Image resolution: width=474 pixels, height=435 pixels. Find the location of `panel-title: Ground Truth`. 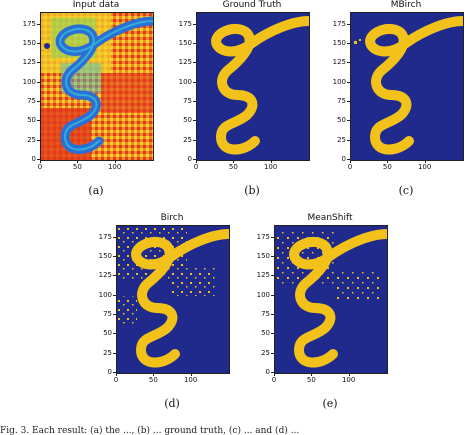

panel-title: Ground Truth is located at coordinates (252, 5).